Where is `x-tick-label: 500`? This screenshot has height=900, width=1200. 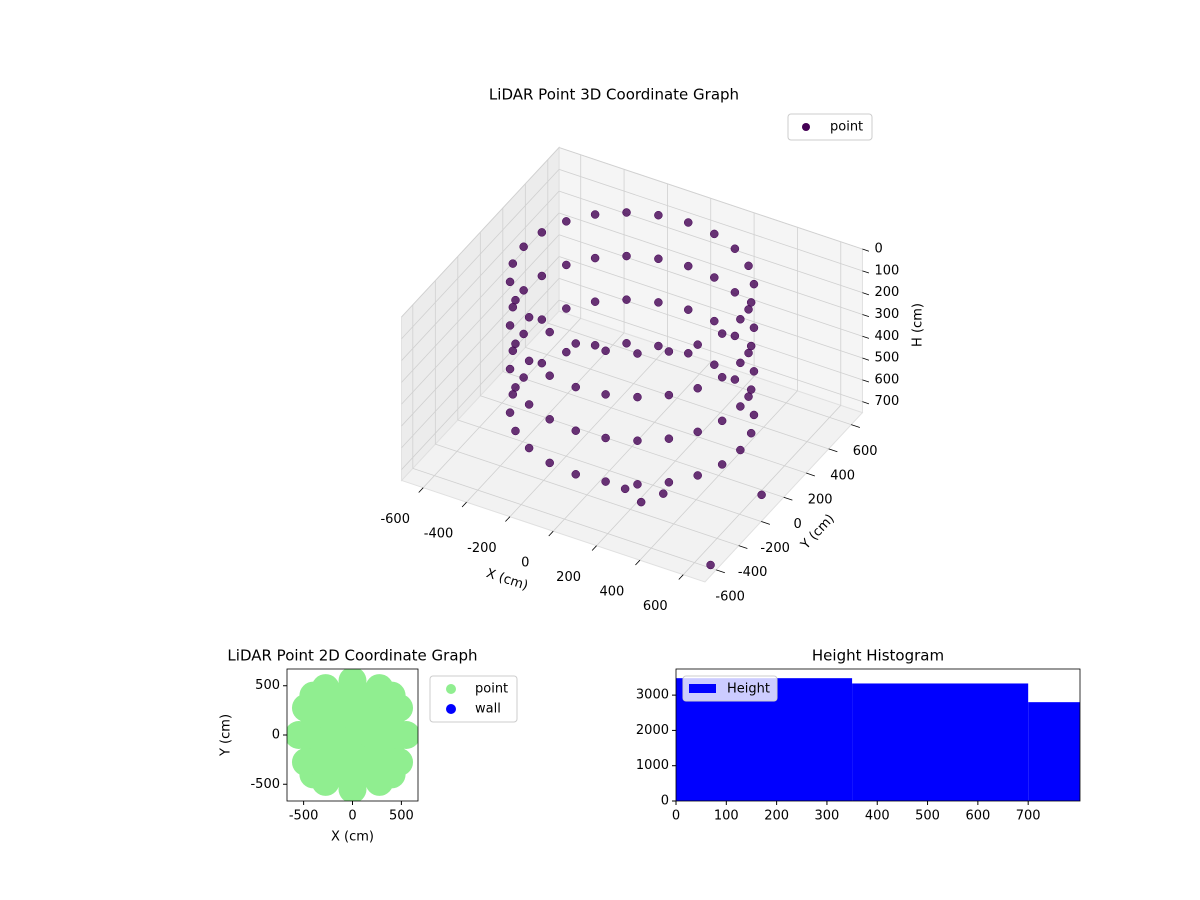 x-tick-label: 500 is located at coordinates (927, 816).